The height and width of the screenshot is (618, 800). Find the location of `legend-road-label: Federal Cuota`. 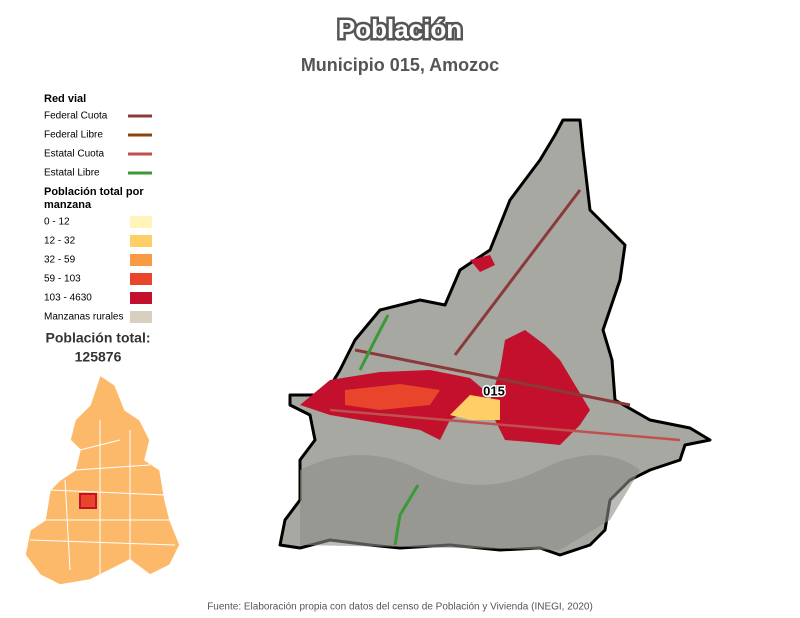

legend-road-label: Federal Cuota is located at coordinates (76, 116).